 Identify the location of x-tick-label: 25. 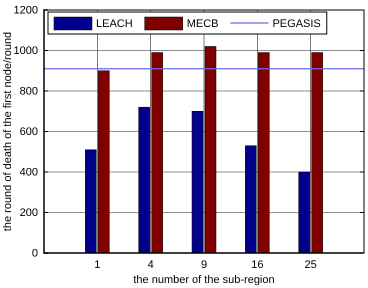
(310, 264).